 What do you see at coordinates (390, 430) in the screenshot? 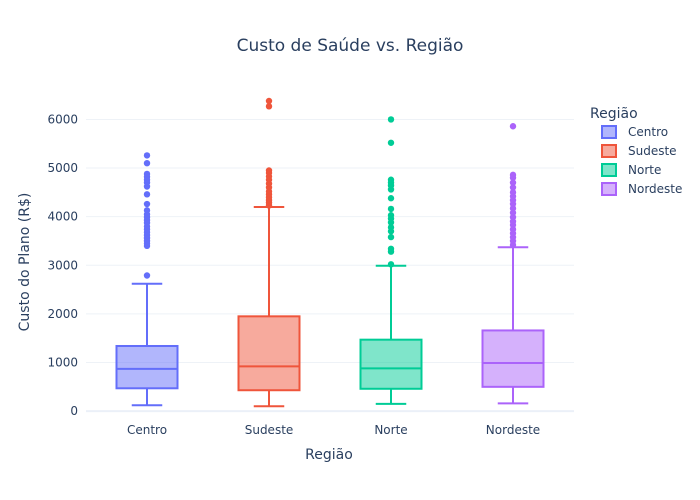
I see `x-tick-label: Norte` at bounding box center [390, 430].